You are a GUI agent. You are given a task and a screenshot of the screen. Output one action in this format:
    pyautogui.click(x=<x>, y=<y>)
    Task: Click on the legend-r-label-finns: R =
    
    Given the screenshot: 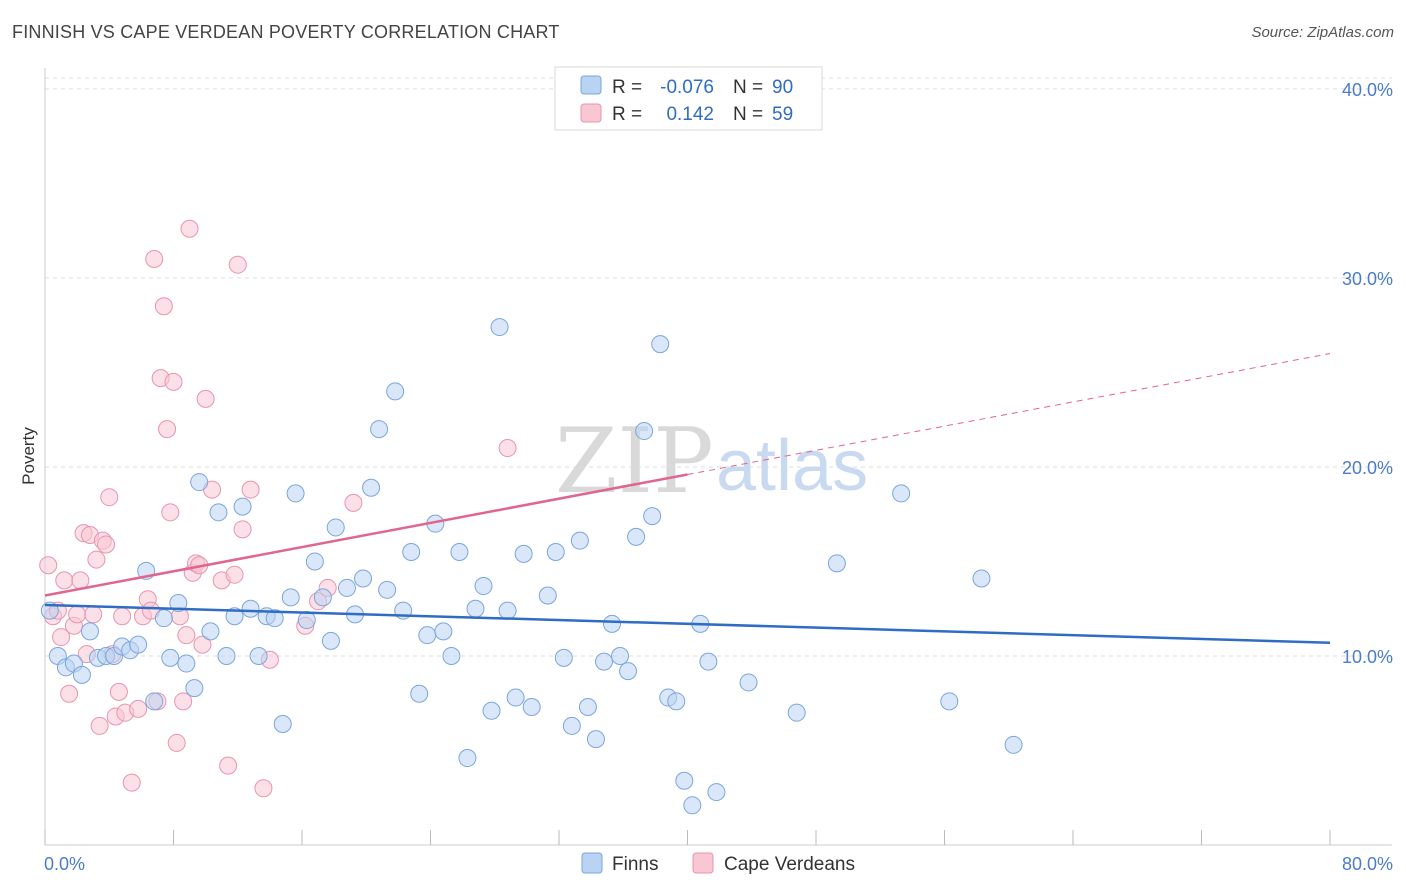 What is the action you would take?
    pyautogui.click(x=627, y=87)
    